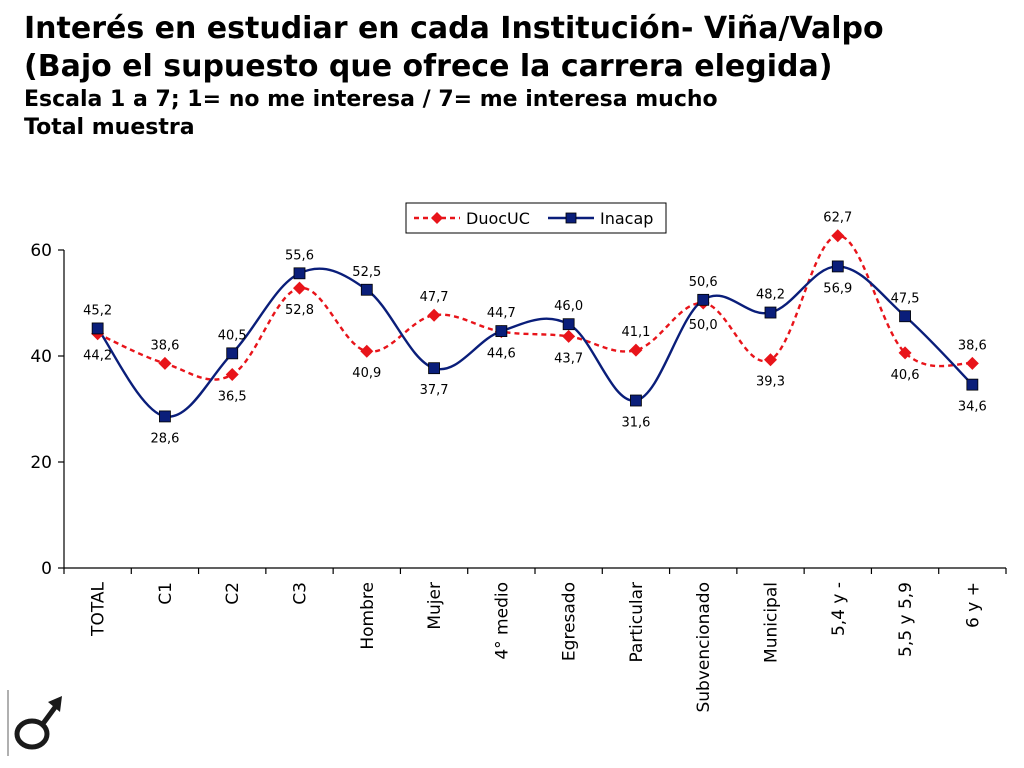 This screenshot has width=1024, height=768. Describe the element at coordinates (368, 616) in the screenshot. I see `x-category-label: Hombre` at that location.